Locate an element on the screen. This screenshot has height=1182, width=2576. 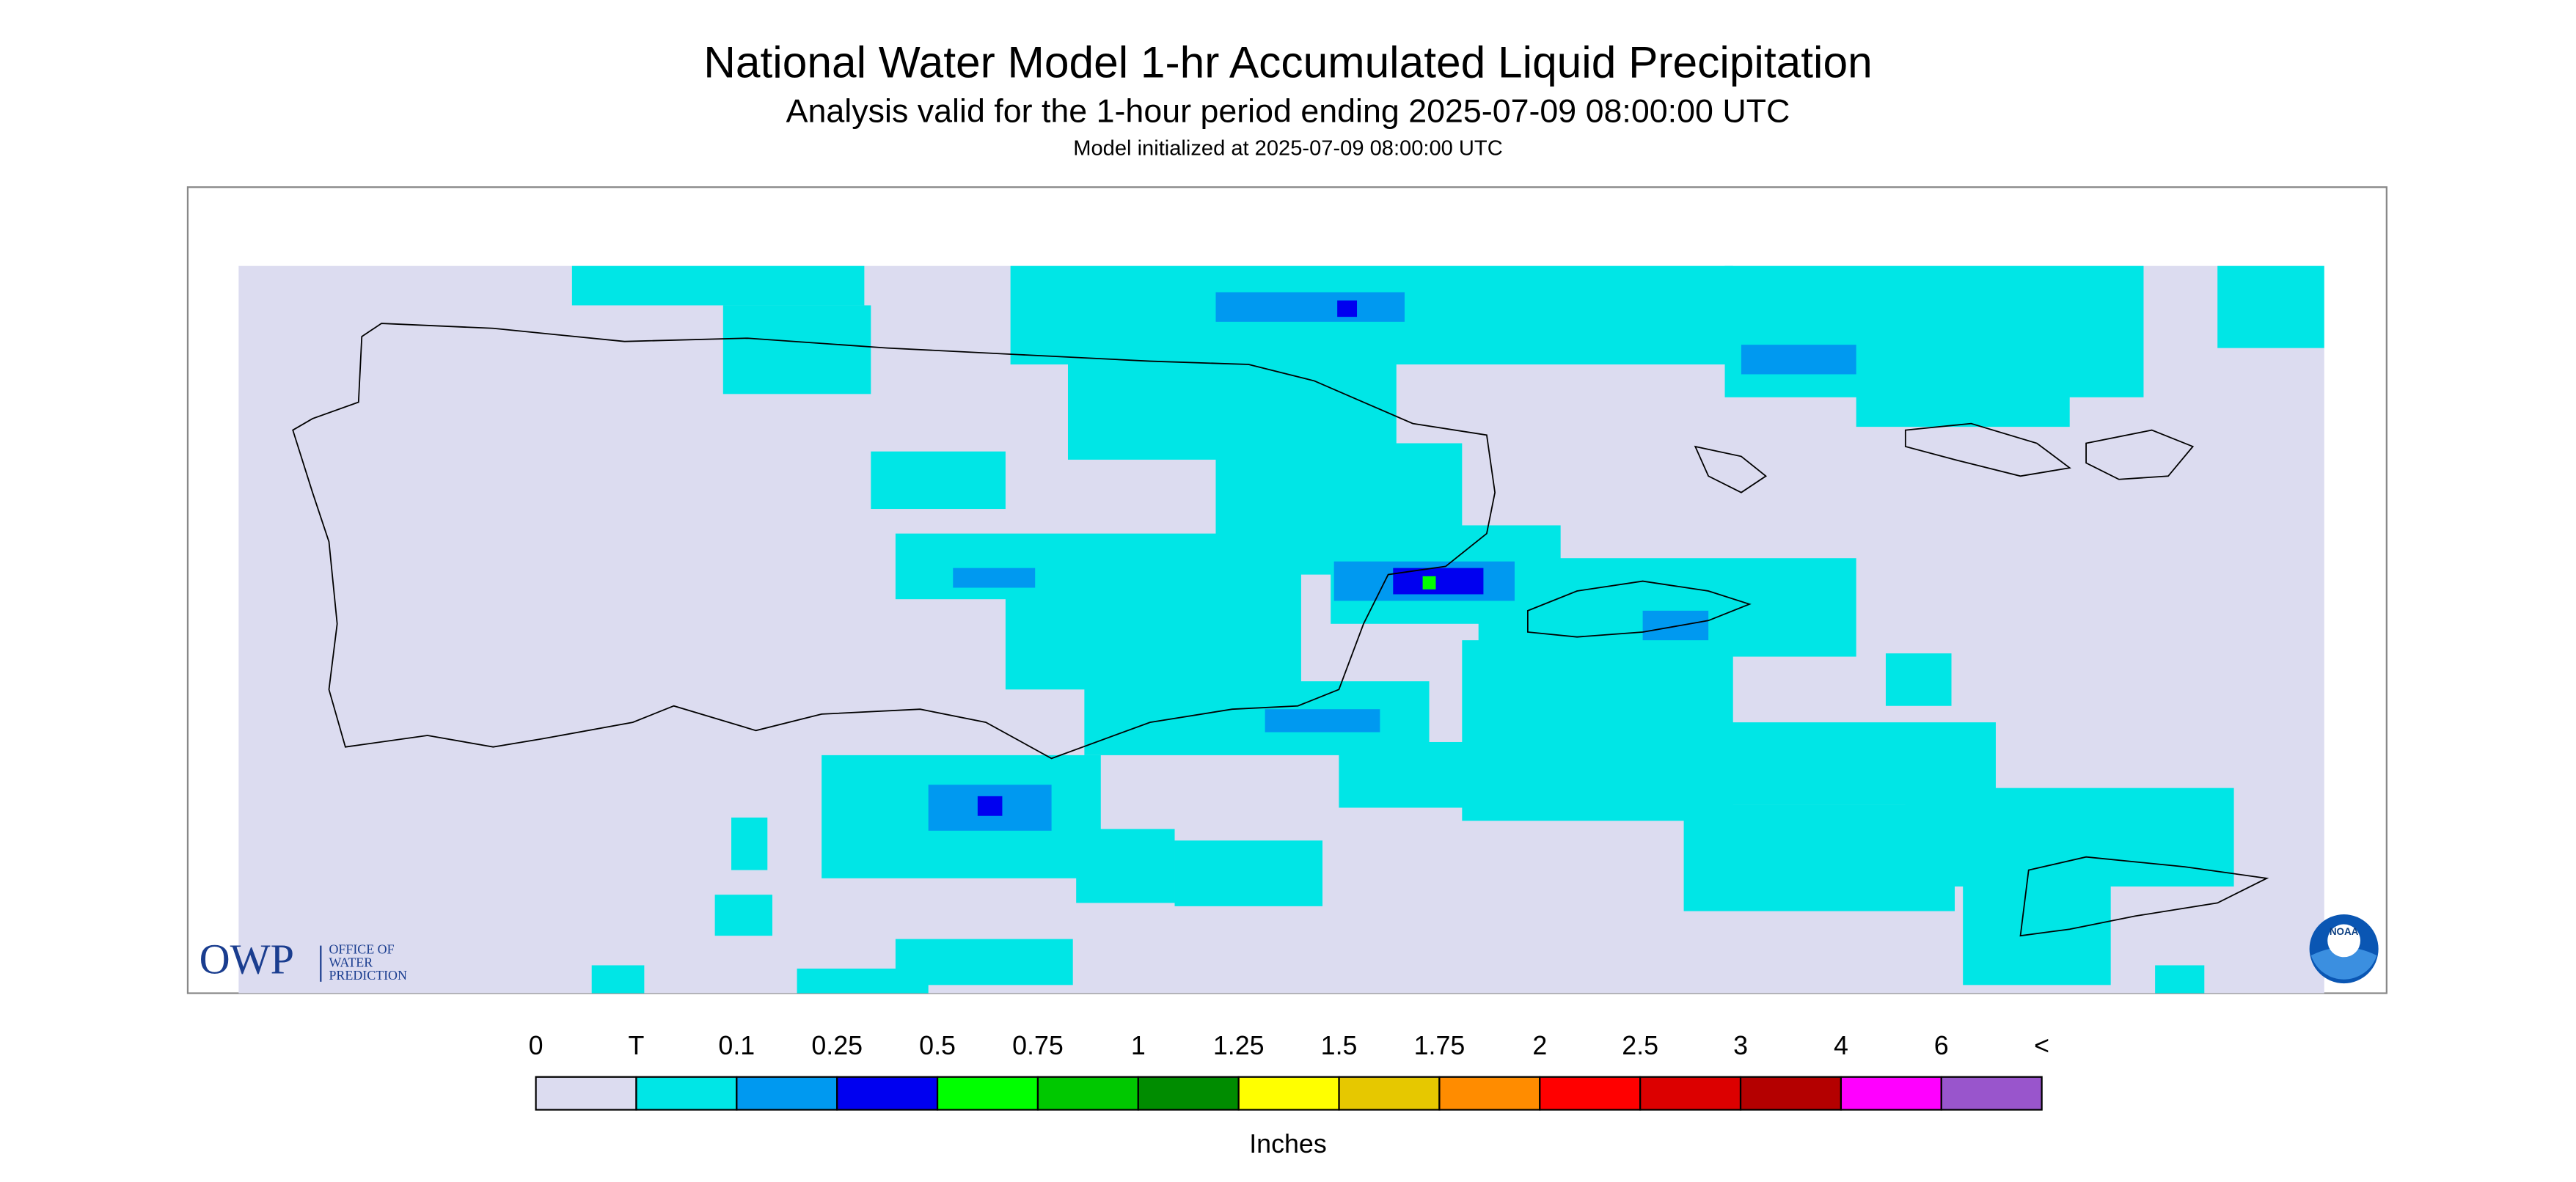
noaa-logo: NOAA is located at coordinates (2344, 949).